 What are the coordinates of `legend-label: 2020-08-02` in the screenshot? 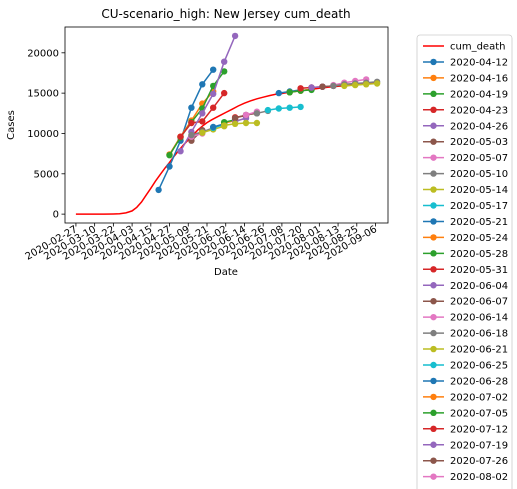 It's located at (479, 477).